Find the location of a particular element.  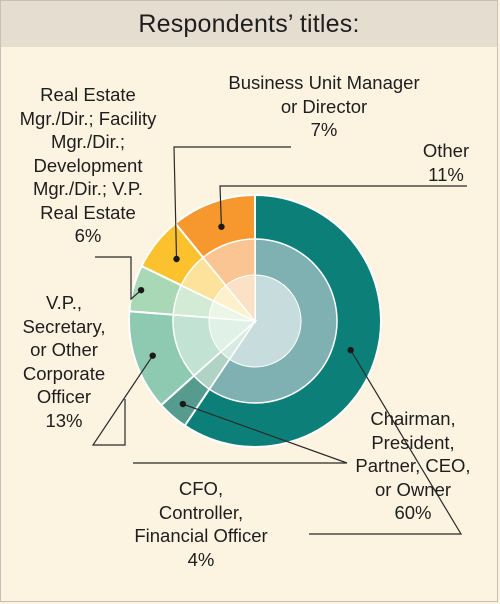

label-line: Financial Officer is located at coordinates (201, 535).